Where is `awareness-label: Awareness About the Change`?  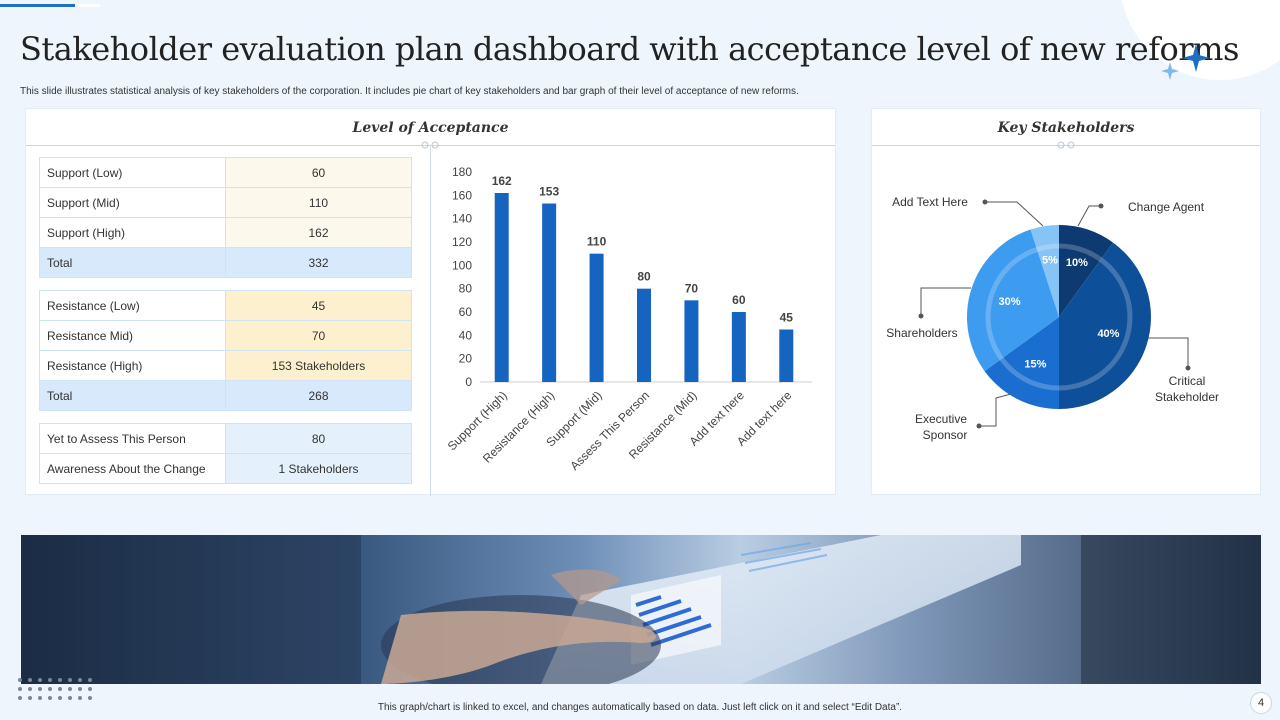 awareness-label: Awareness About the Change is located at coordinates (132, 468).